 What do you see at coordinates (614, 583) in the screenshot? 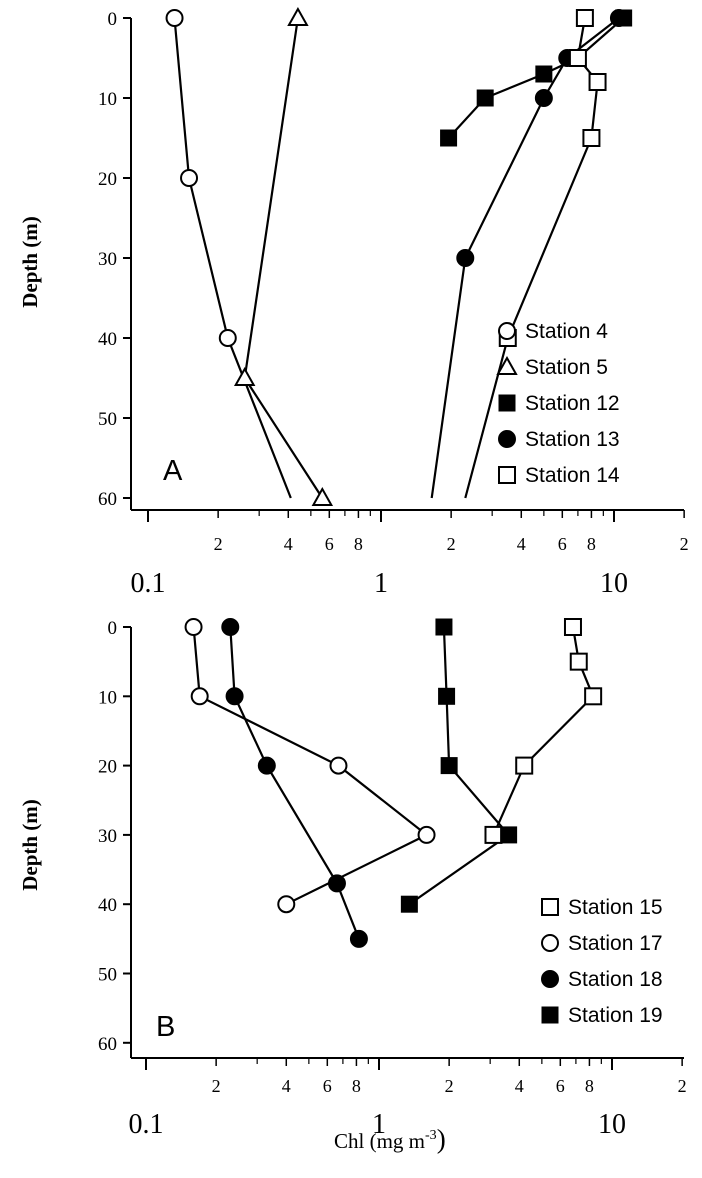
I see `panel-a-x-major-tick-label: 10` at bounding box center [614, 583].